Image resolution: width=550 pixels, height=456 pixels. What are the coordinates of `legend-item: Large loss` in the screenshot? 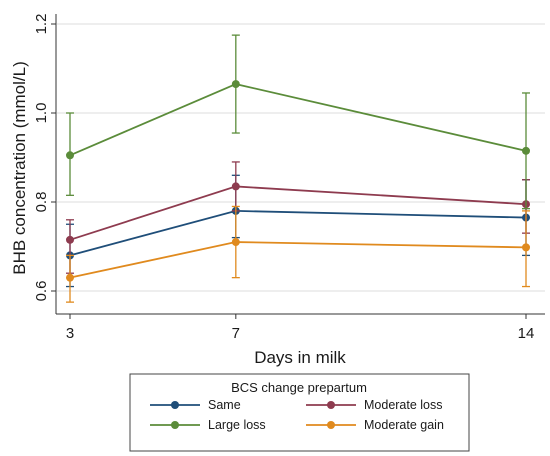 It's located at (208, 425).